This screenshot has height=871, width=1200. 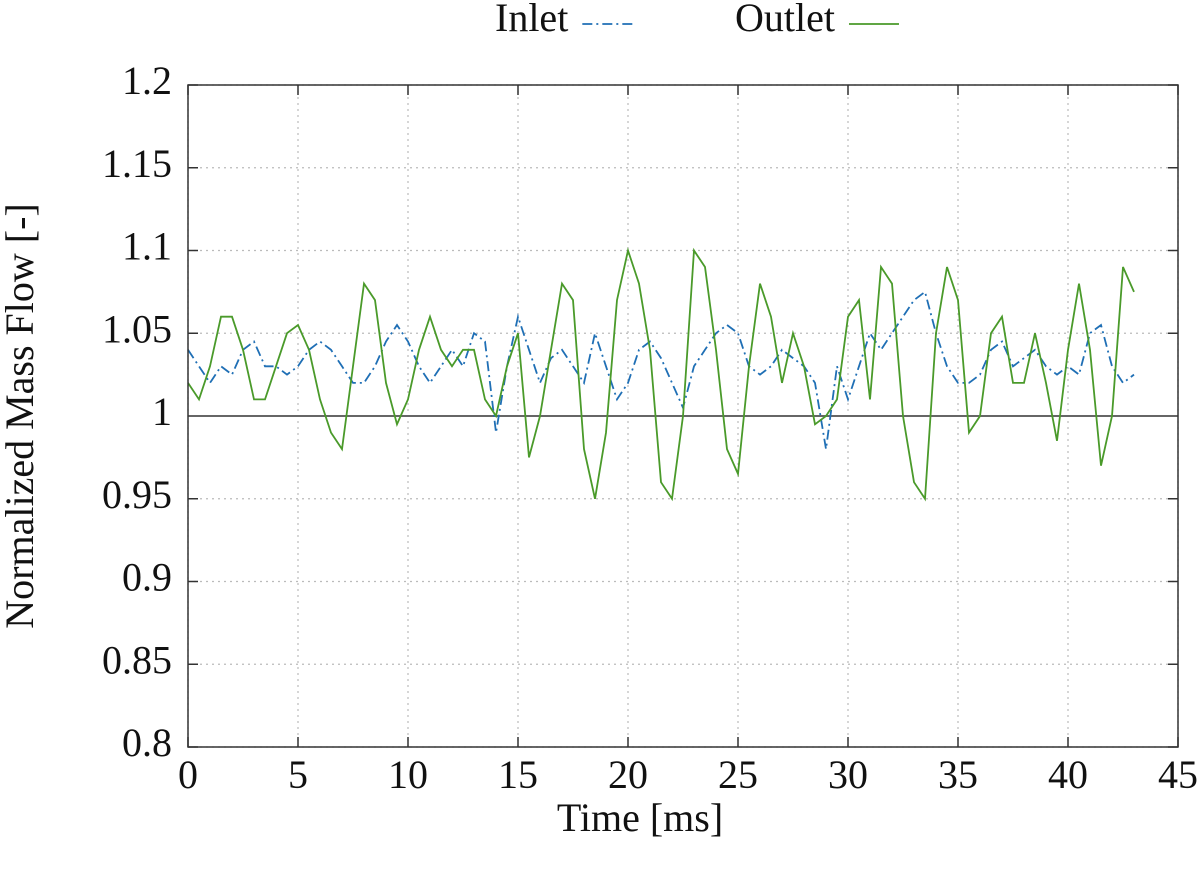 I want to click on x-tick-label: 15, so click(x=518, y=774).